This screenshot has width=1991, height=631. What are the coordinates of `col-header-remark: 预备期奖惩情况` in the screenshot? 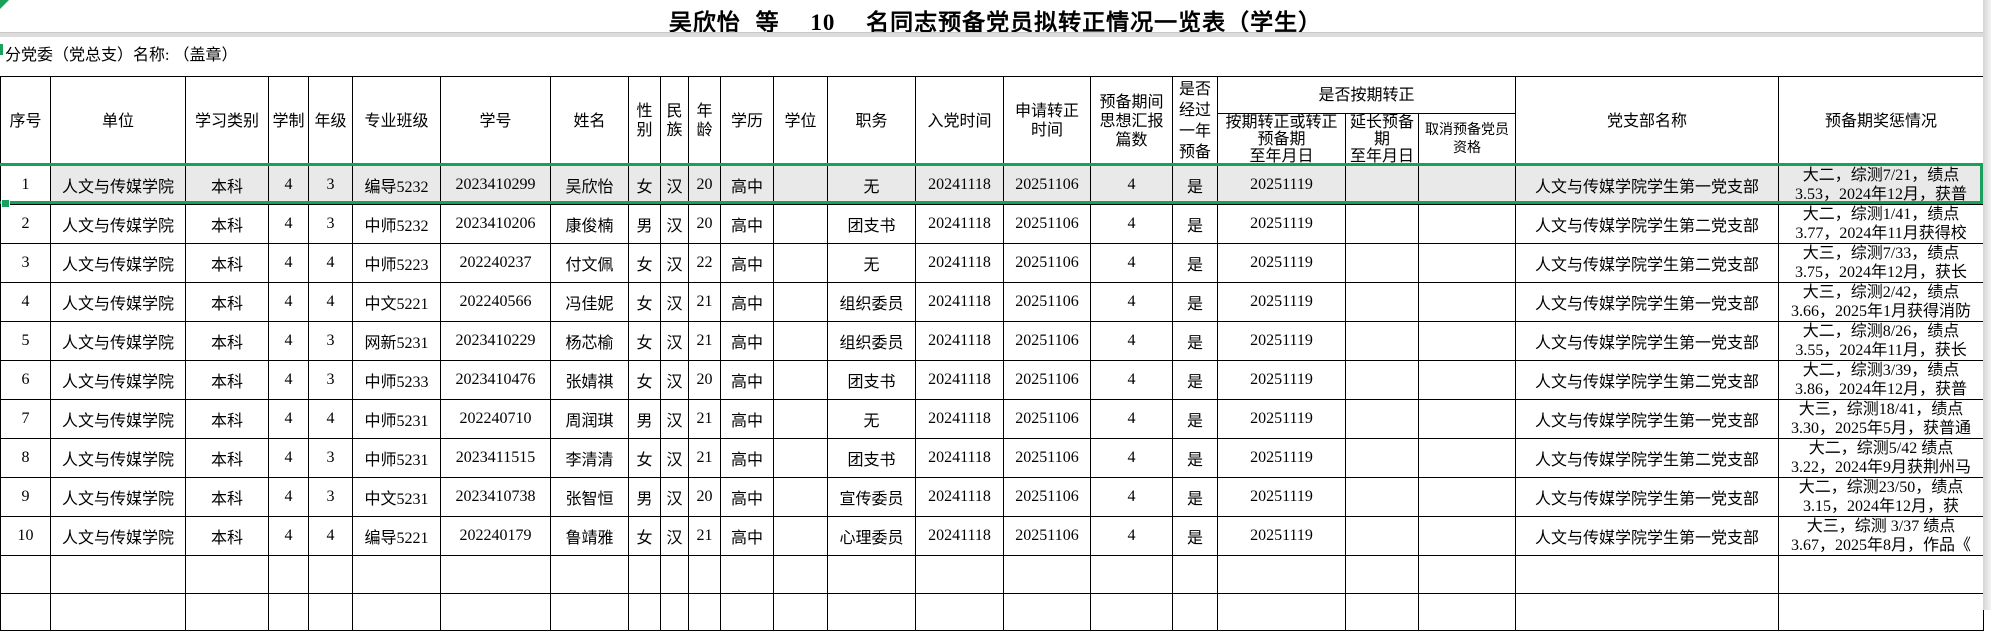 It's located at (1881, 121).